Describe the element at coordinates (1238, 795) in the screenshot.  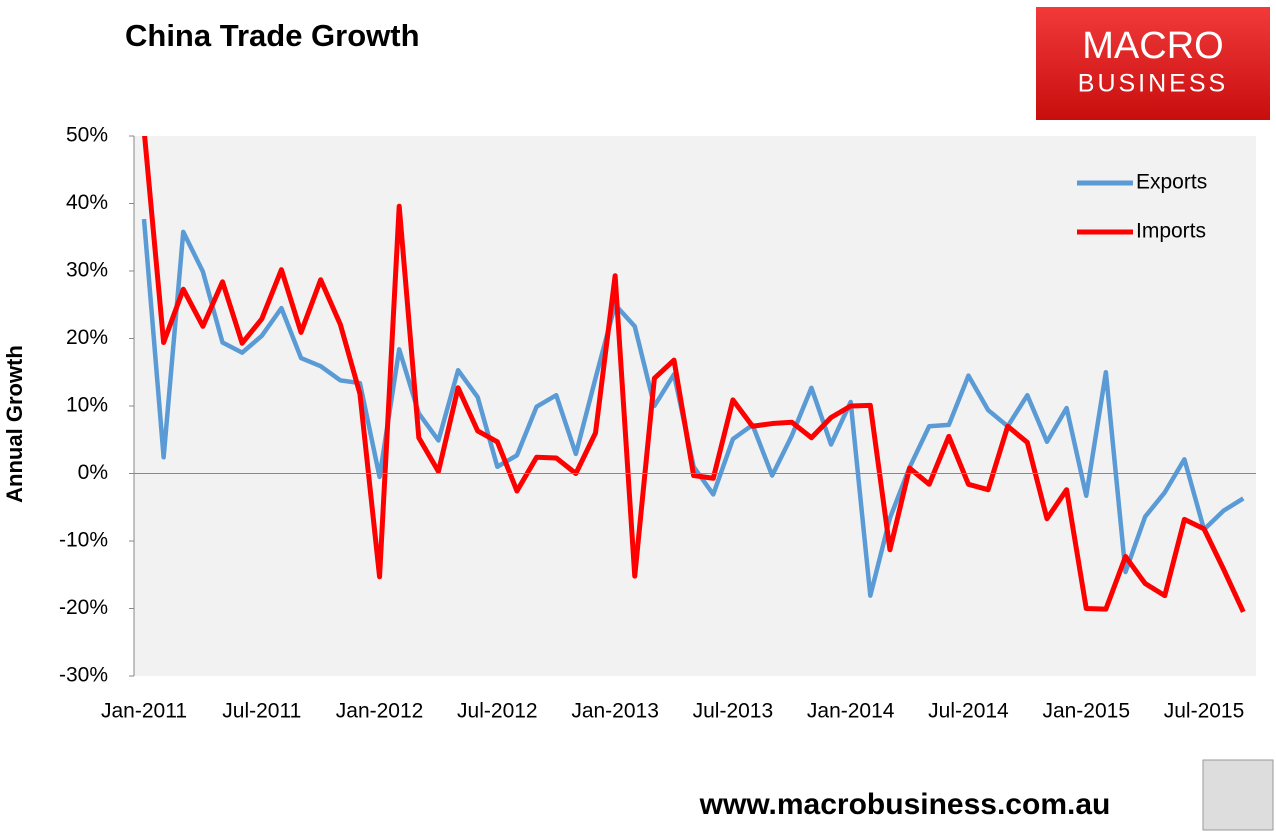
I see `wolf-icon` at that location.